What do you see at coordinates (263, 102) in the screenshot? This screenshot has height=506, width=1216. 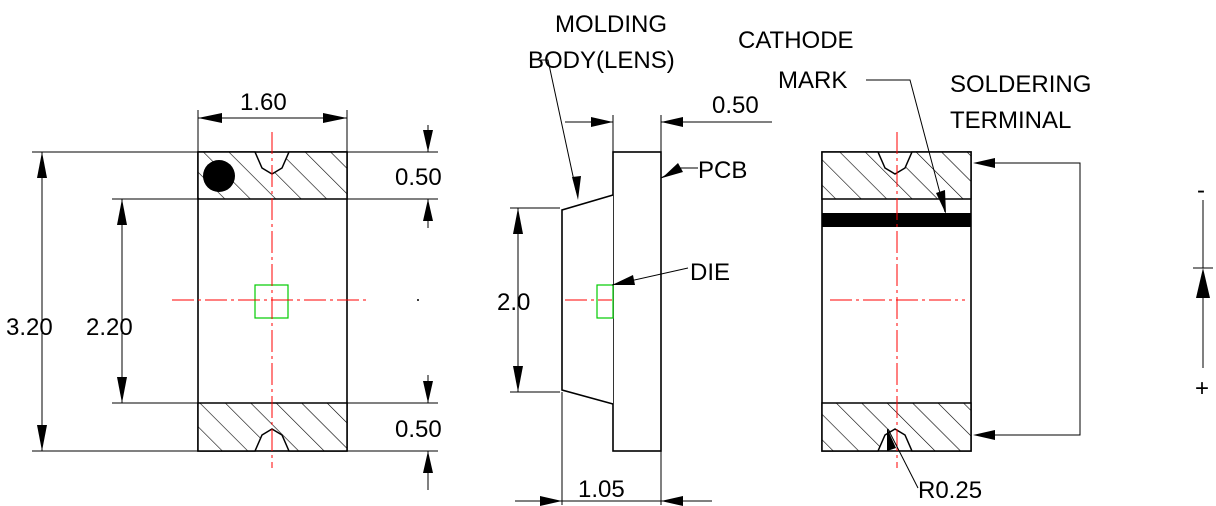 I see `dim-width-label: 1.60` at bounding box center [263, 102].